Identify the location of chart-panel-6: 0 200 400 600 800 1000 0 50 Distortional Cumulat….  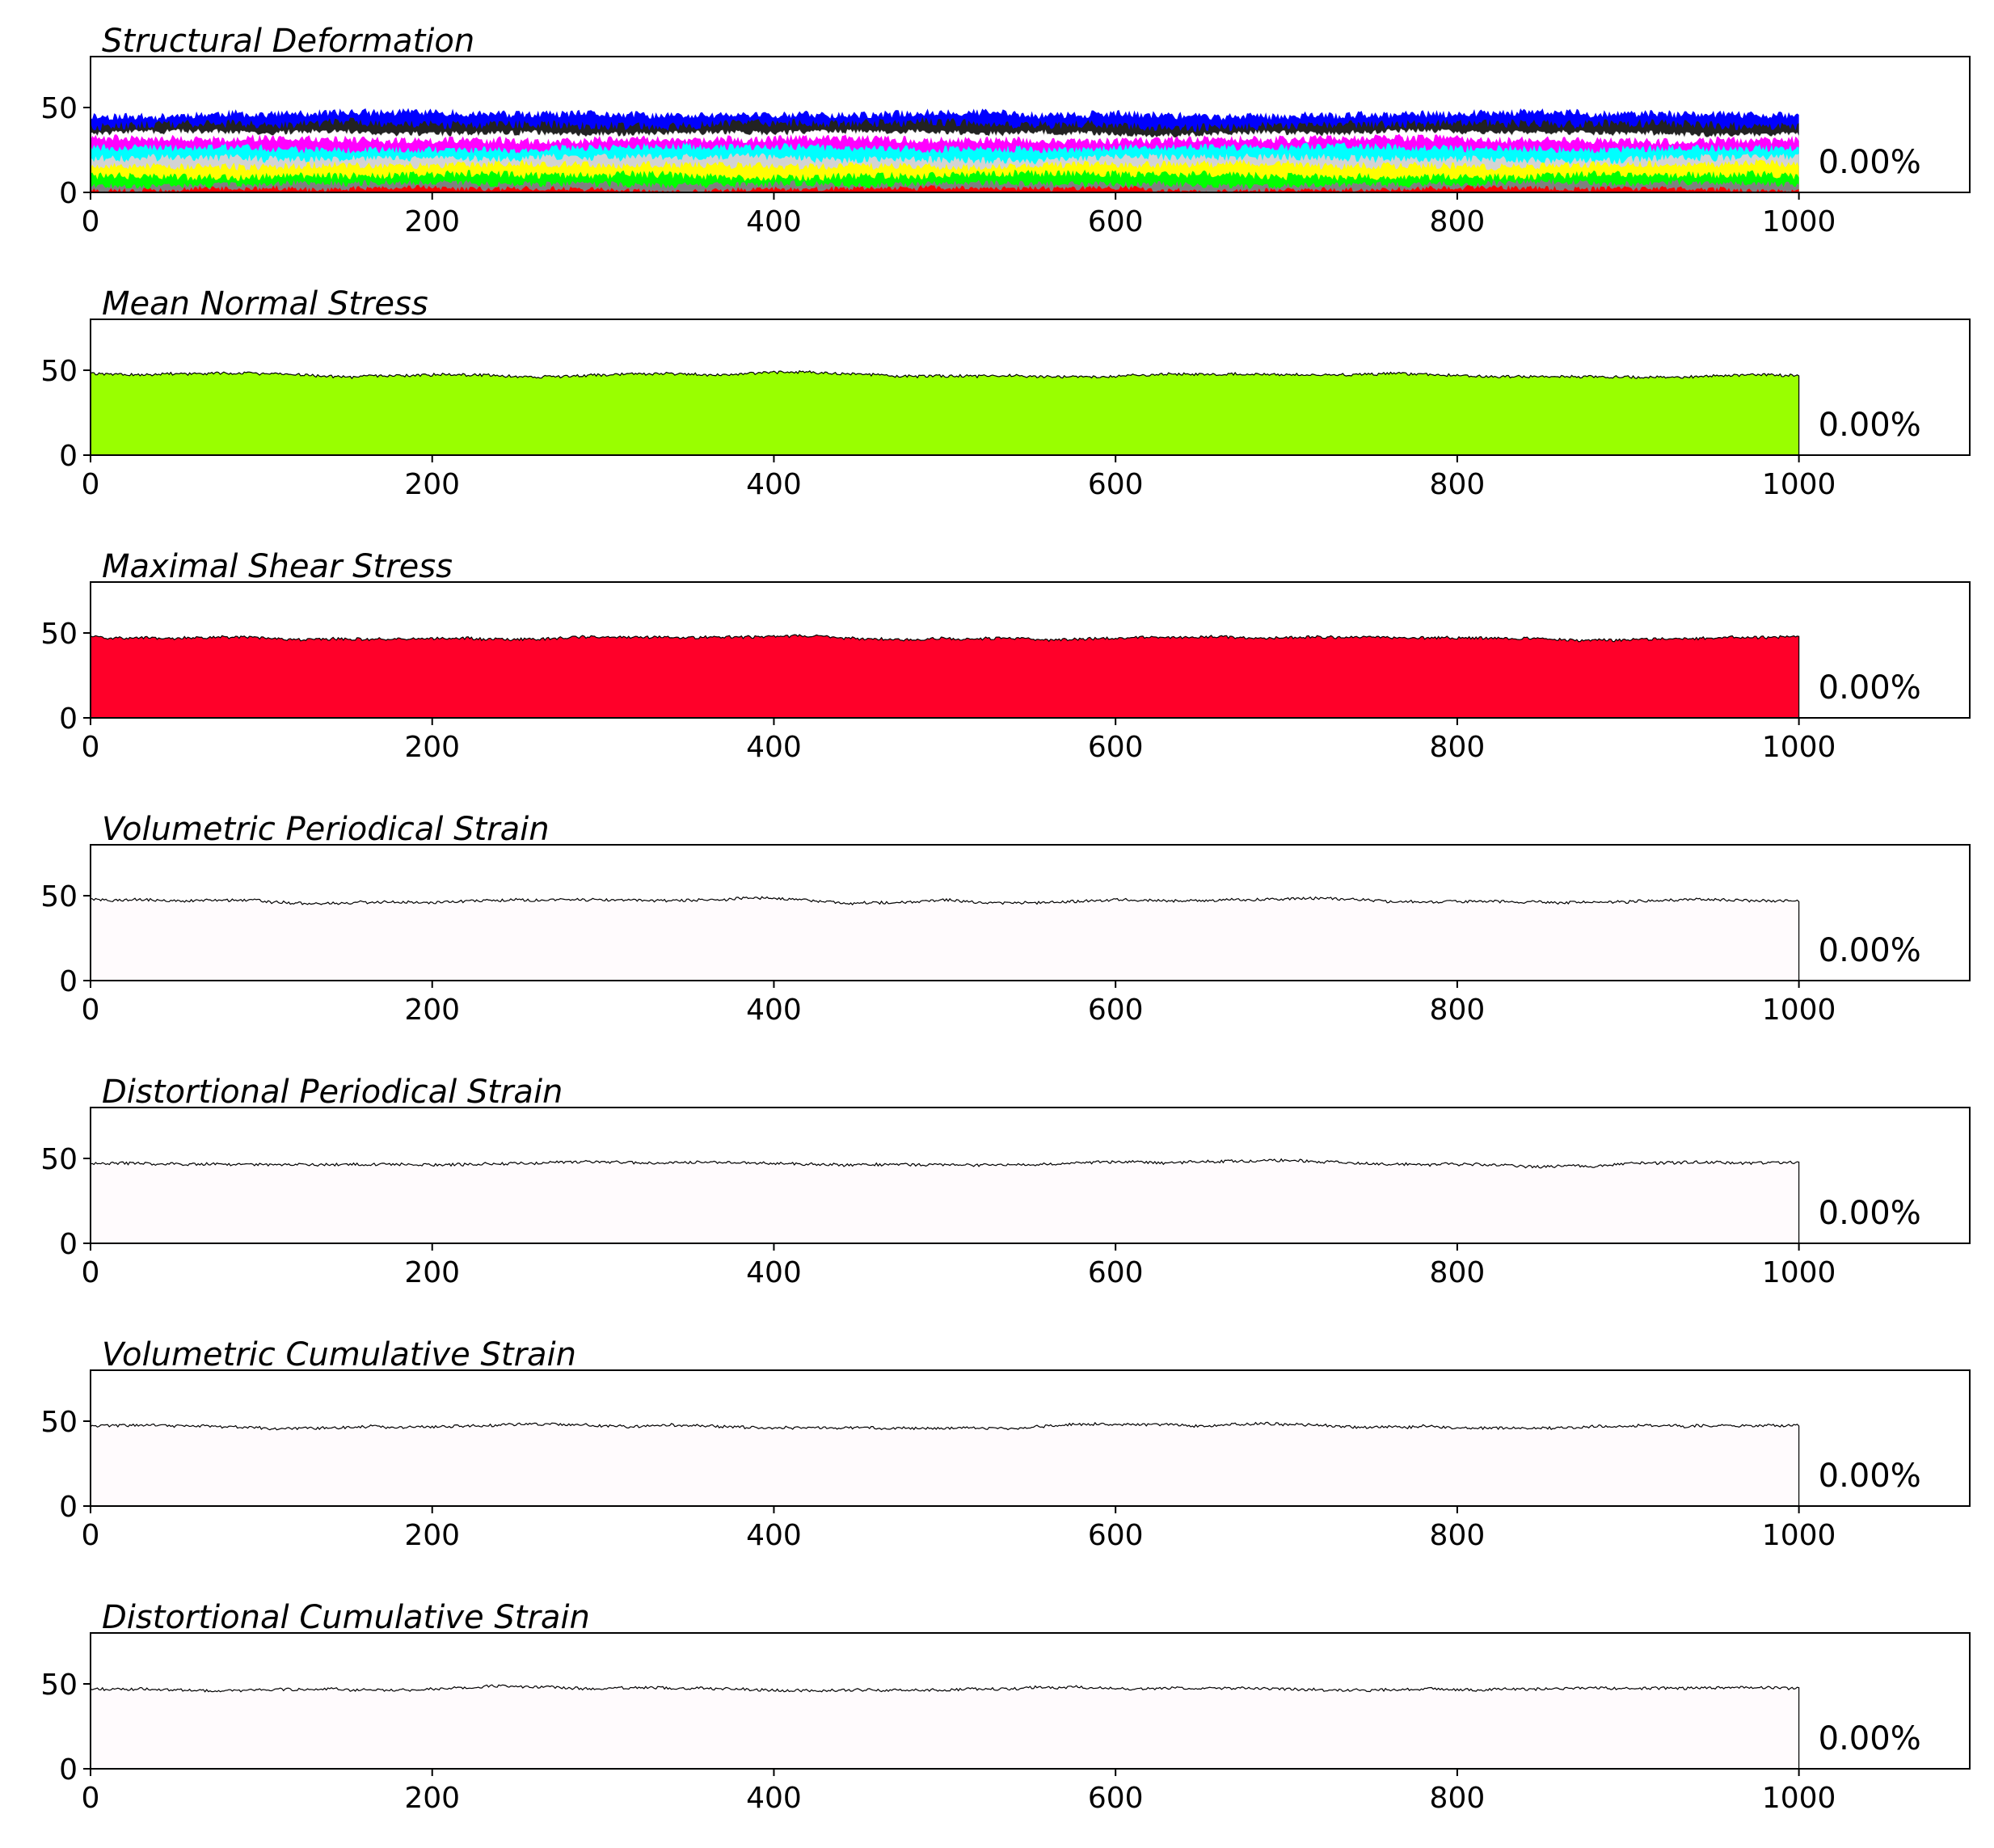
(1006, 1707).